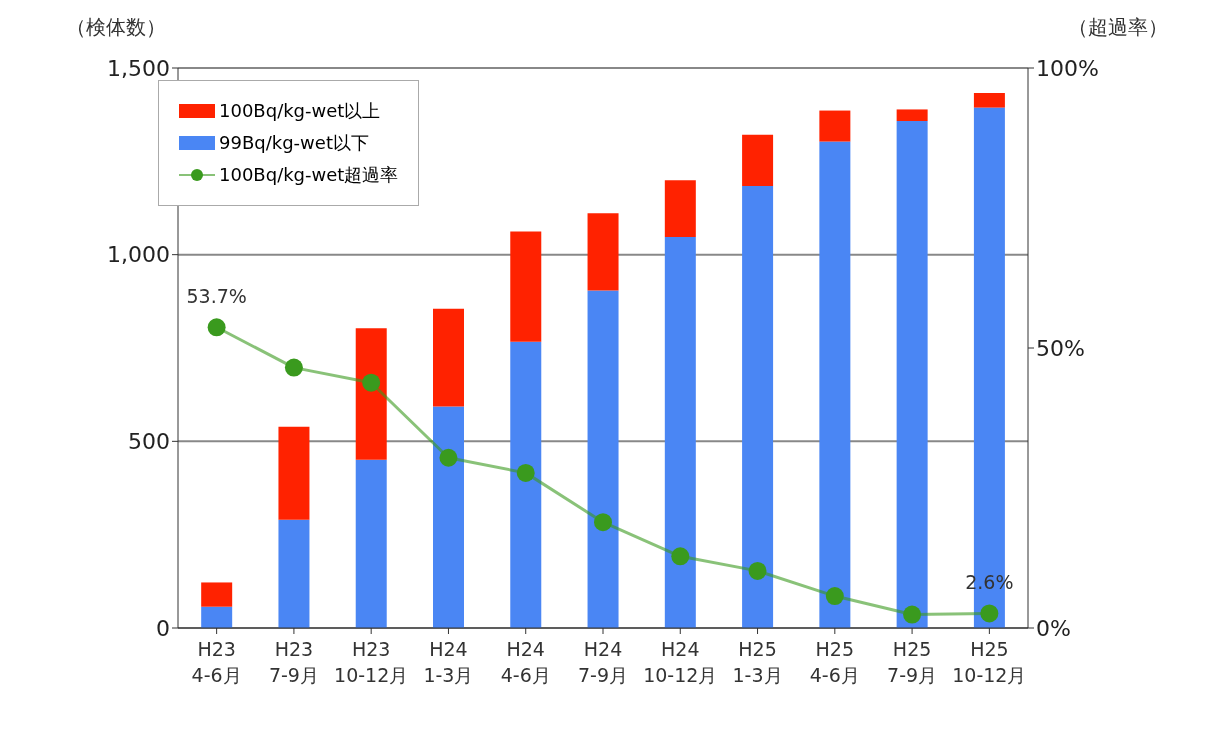 The image size is (1215, 736). What do you see at coordinates (116, 27) in the screenshot?
I see `y-axis-title: （検体数）` at bounding box center [116, 27].